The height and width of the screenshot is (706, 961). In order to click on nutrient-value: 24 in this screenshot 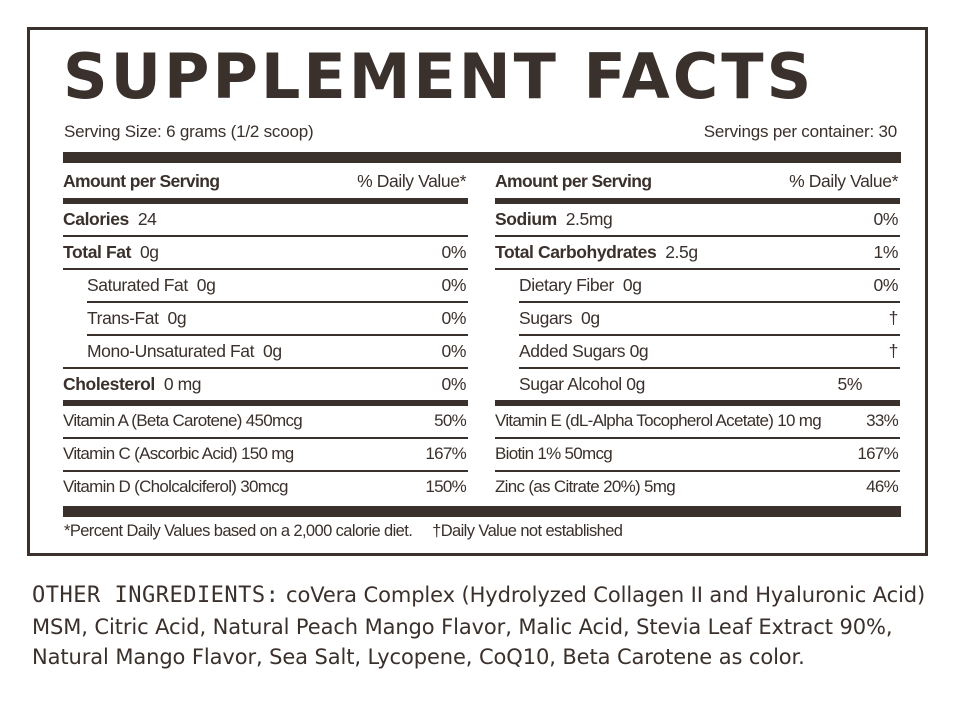, I will do `click(147, 219)`.